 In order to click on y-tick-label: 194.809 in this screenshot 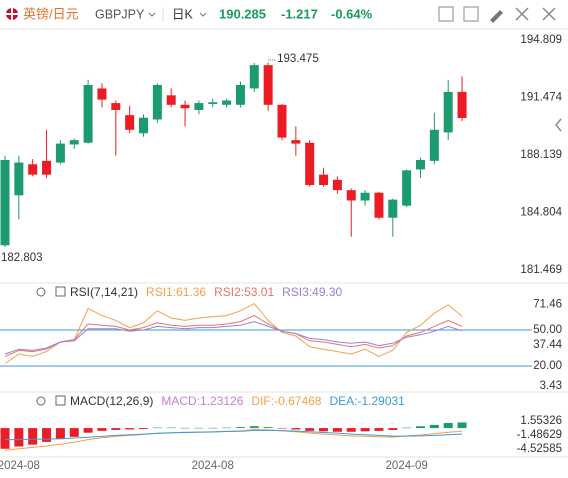, I will do `click(541, 40)`.